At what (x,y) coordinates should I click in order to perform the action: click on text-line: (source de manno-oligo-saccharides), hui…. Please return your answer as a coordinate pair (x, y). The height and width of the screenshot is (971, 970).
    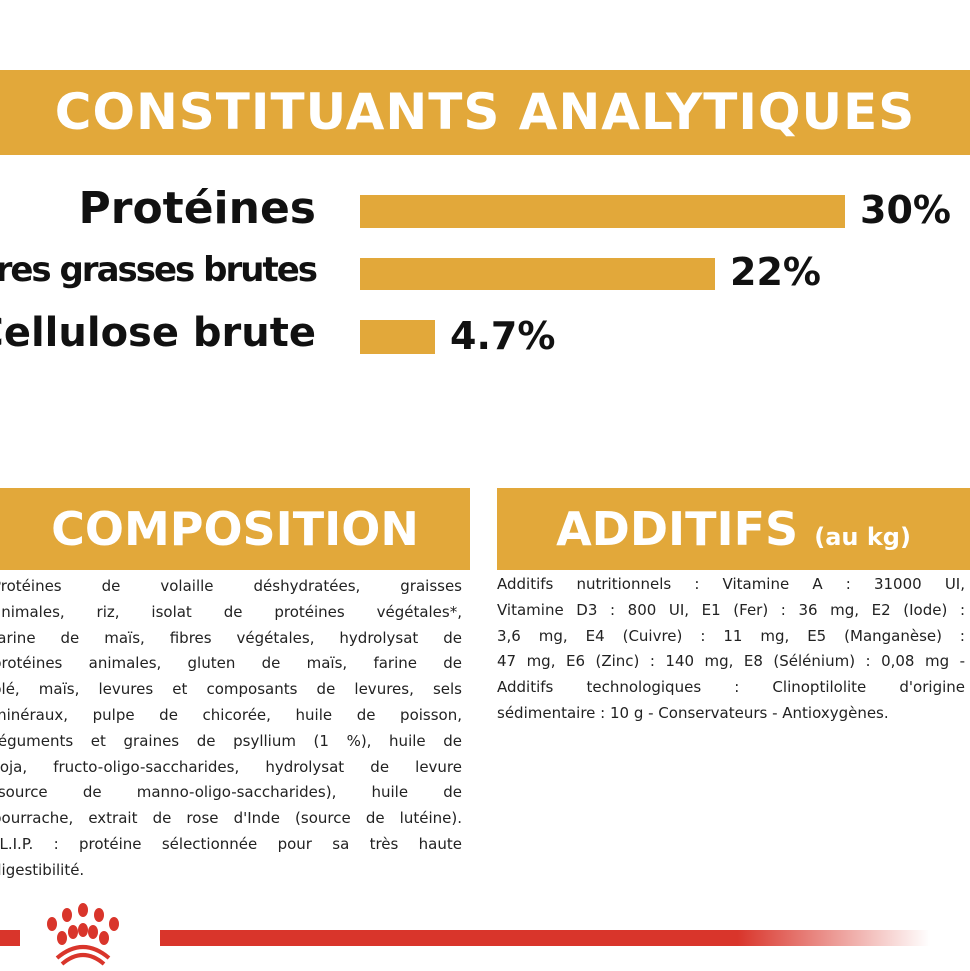
    Looking at the image, I should click on (231, 792).